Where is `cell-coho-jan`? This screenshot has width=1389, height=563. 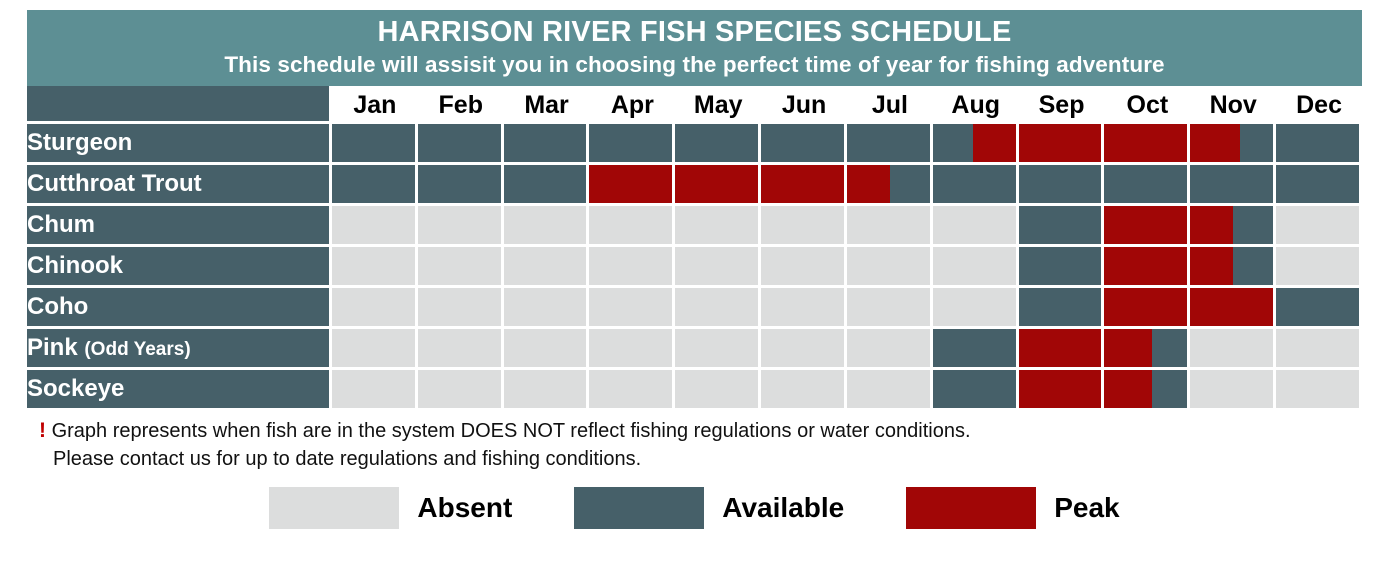 cell-coho-jan is located at coordinates (375, 309).